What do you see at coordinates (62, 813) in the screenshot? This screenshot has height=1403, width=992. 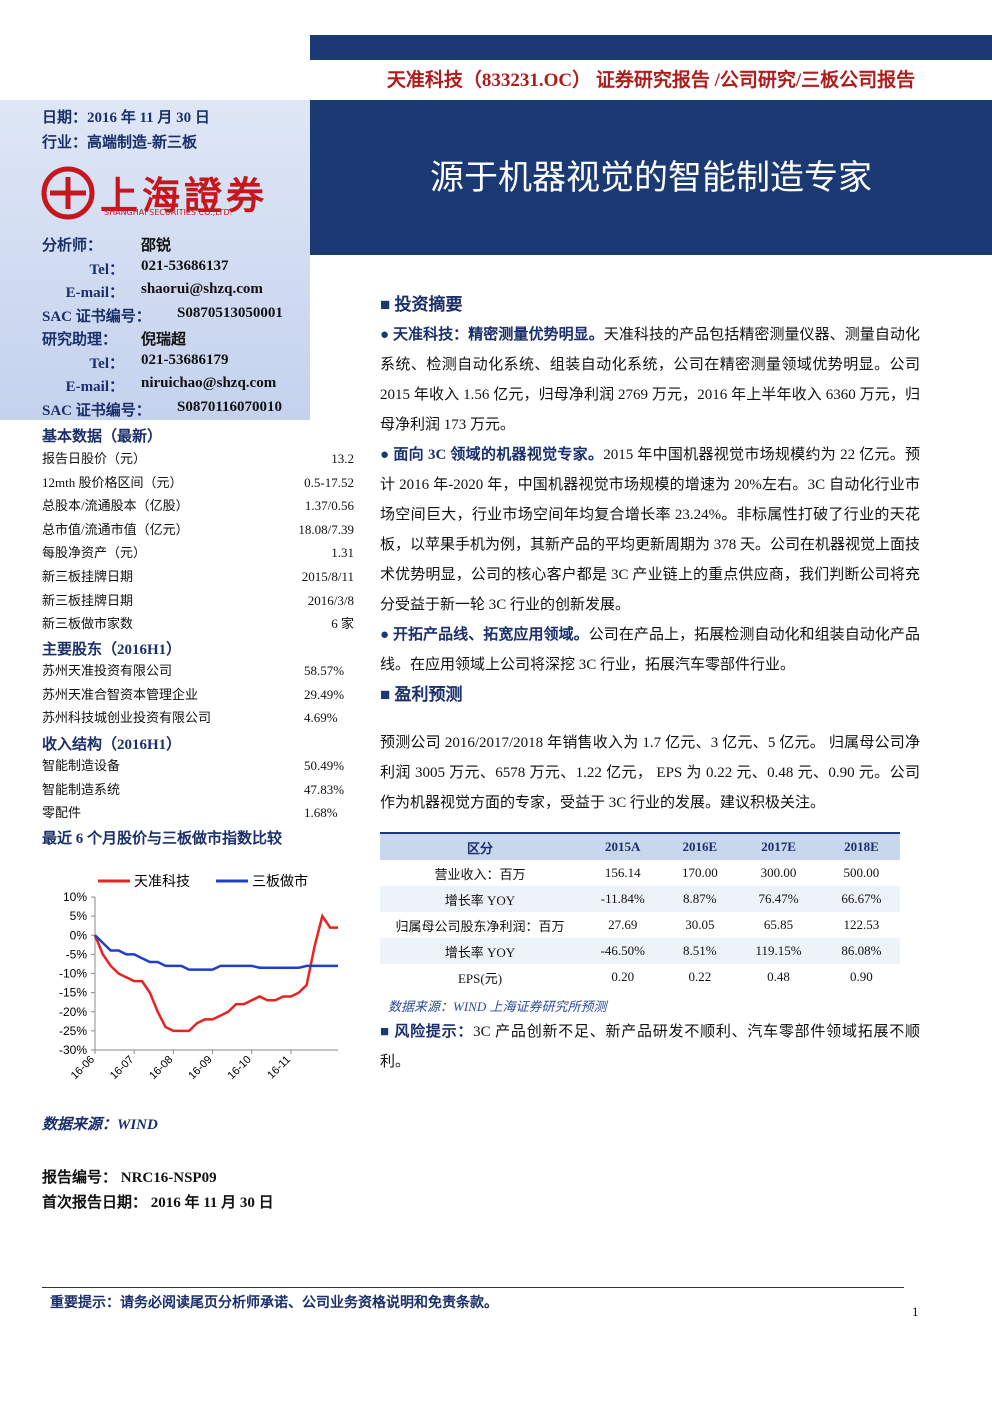 I see `row-label: 零配件` at bounding box center [62, 813].